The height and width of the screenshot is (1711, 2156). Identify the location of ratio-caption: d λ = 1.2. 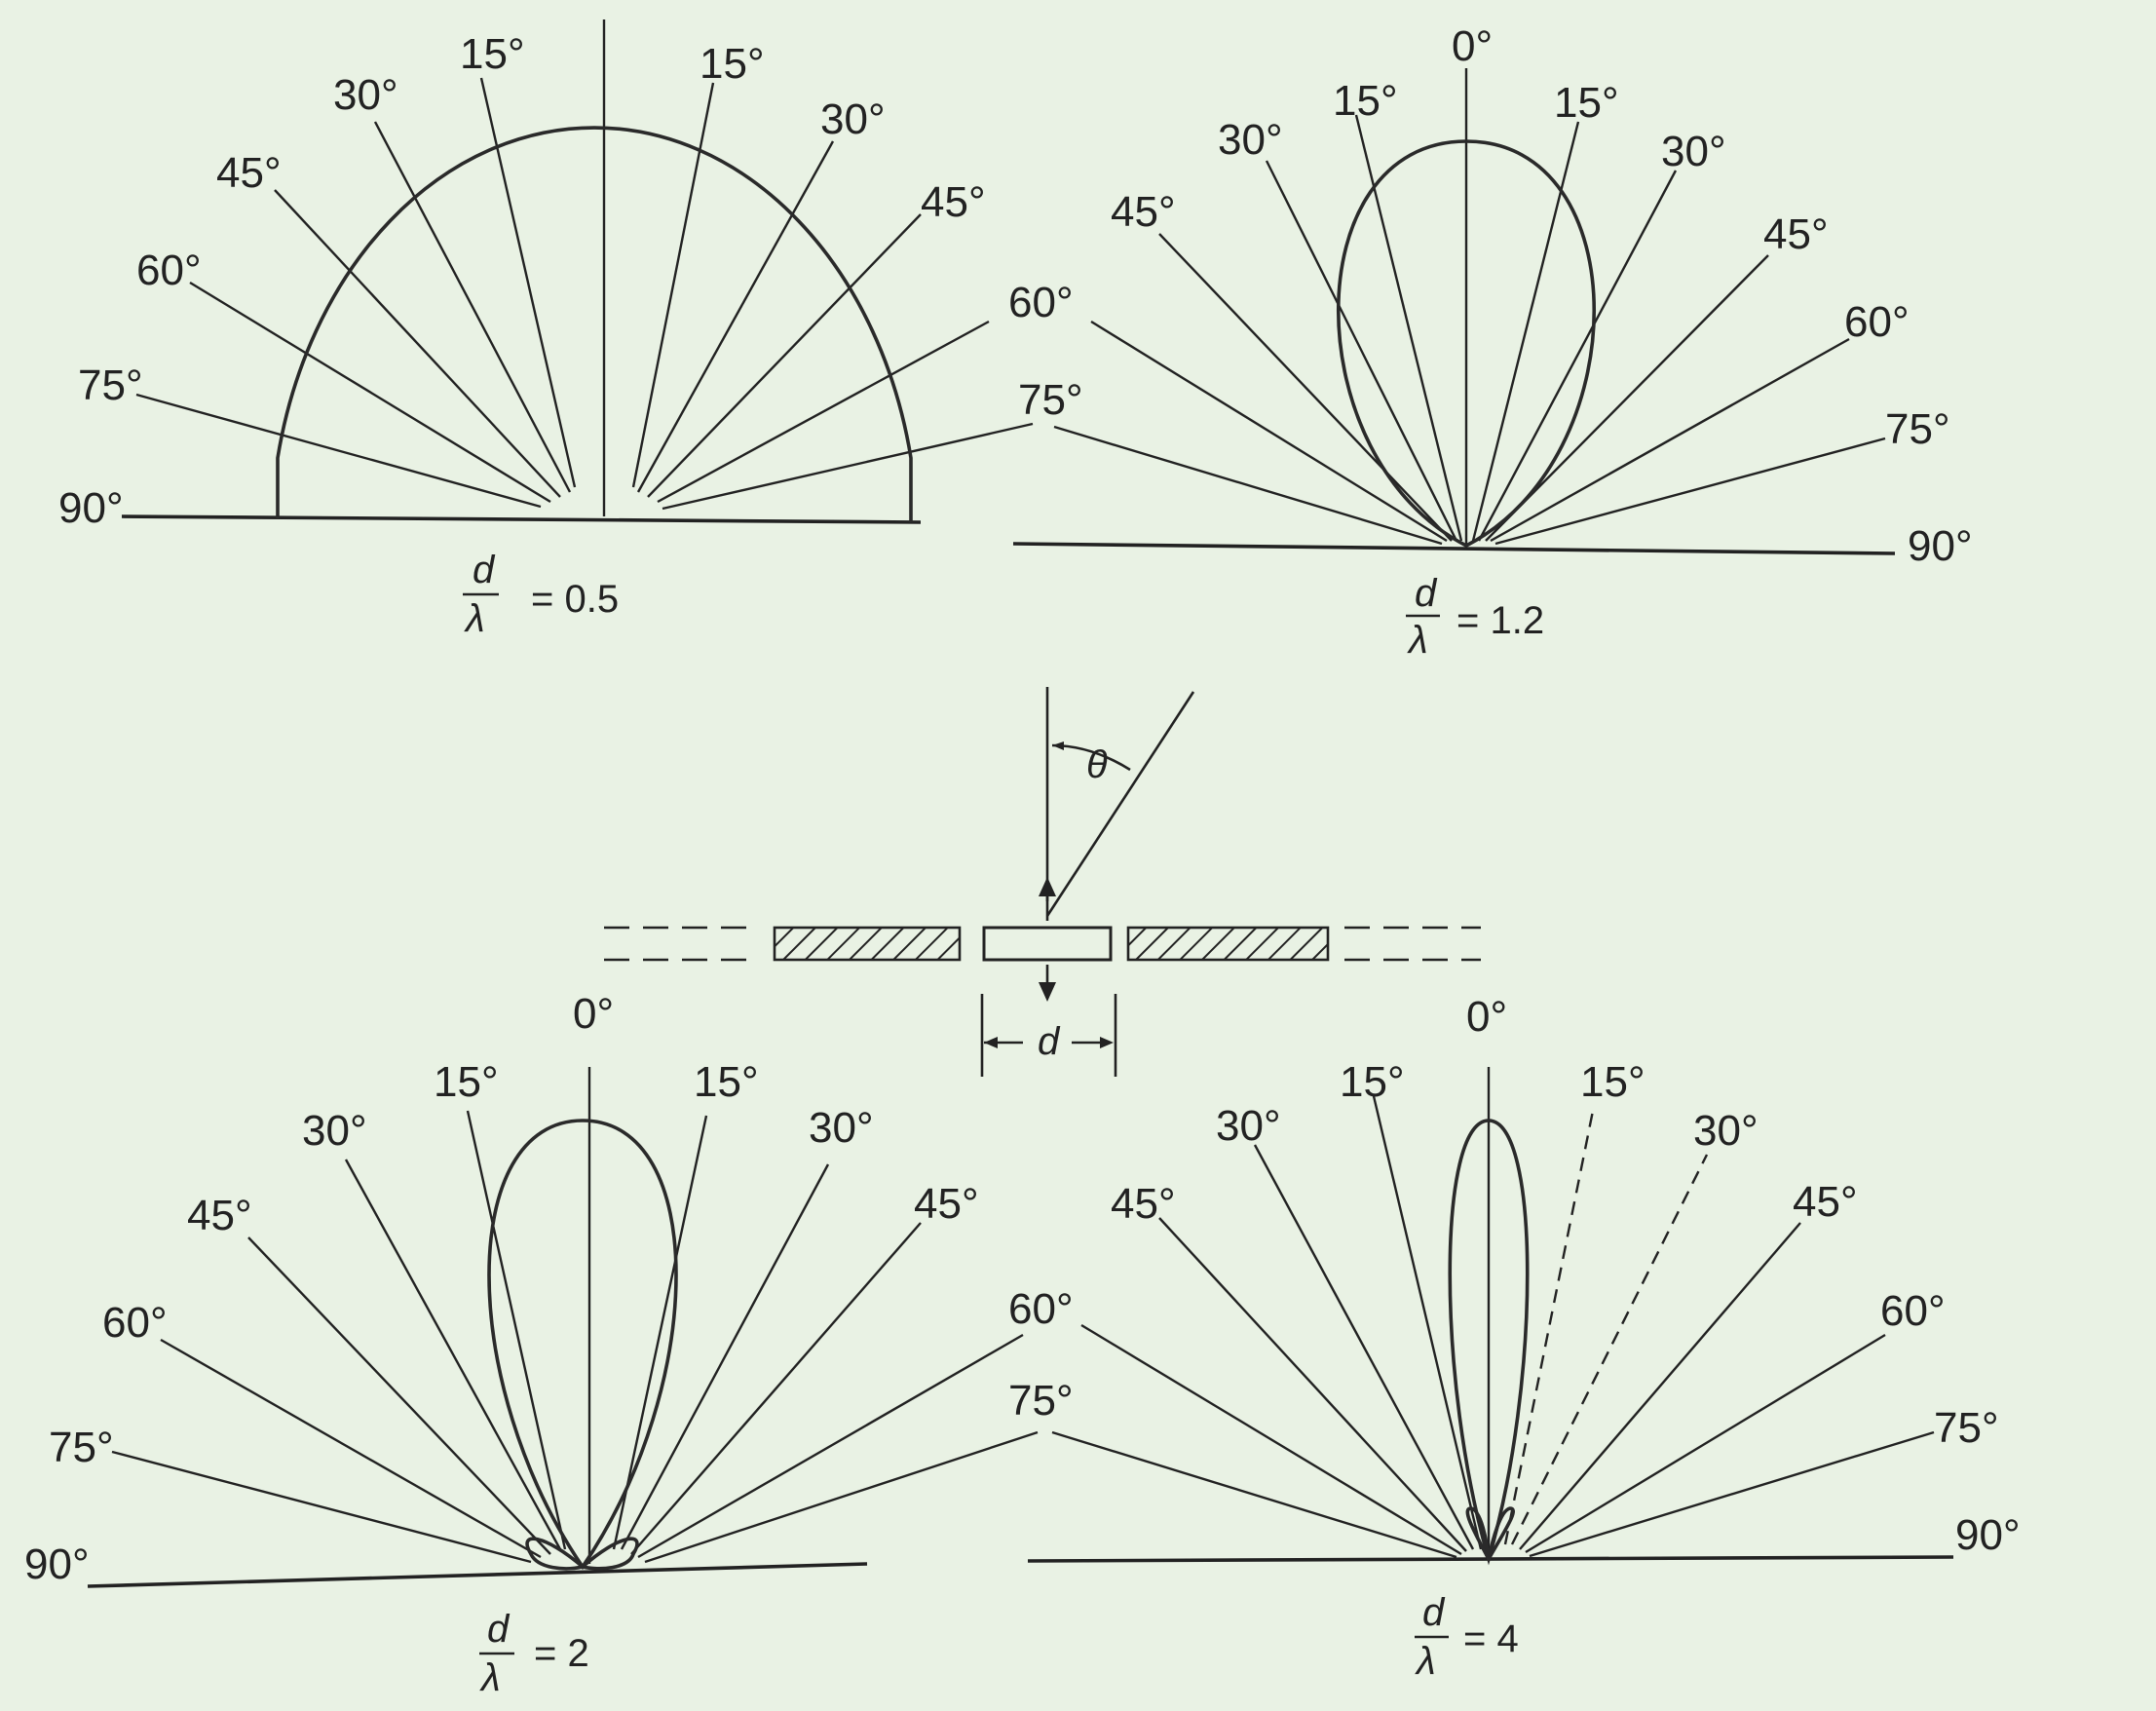
(1475, 617).